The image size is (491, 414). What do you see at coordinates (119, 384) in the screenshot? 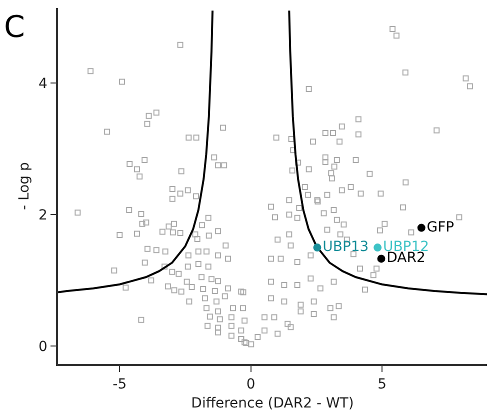
I see `x-tick-label: -5` at bounding box center [119, 384].